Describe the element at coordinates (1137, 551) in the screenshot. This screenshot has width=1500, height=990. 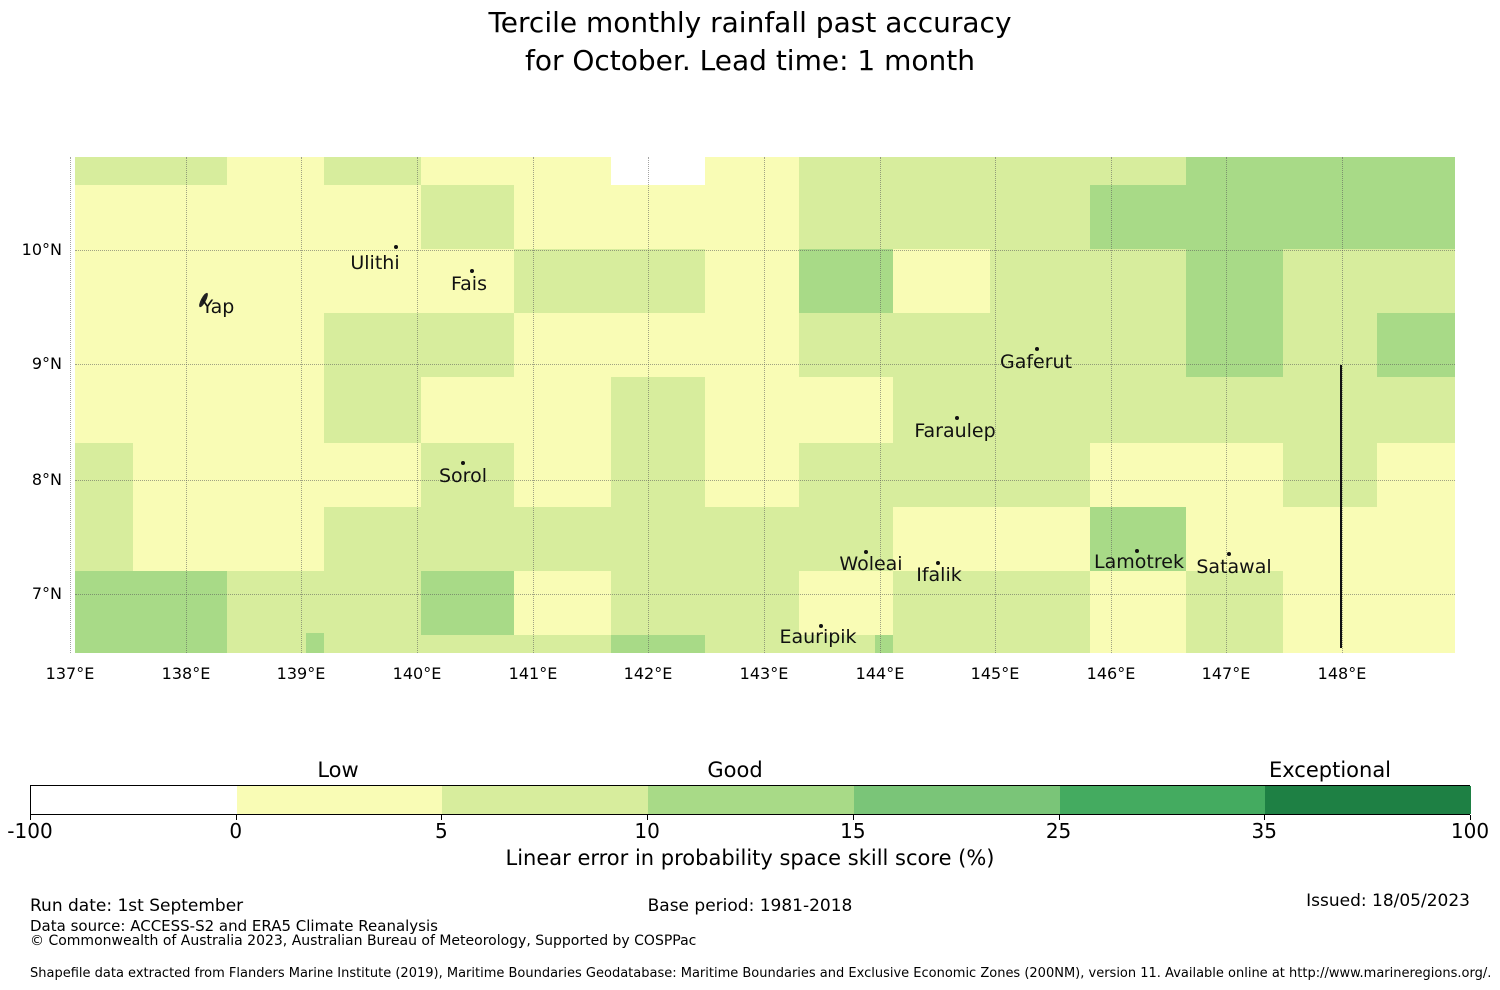
I see `island-marker-lamotrek` at that location.